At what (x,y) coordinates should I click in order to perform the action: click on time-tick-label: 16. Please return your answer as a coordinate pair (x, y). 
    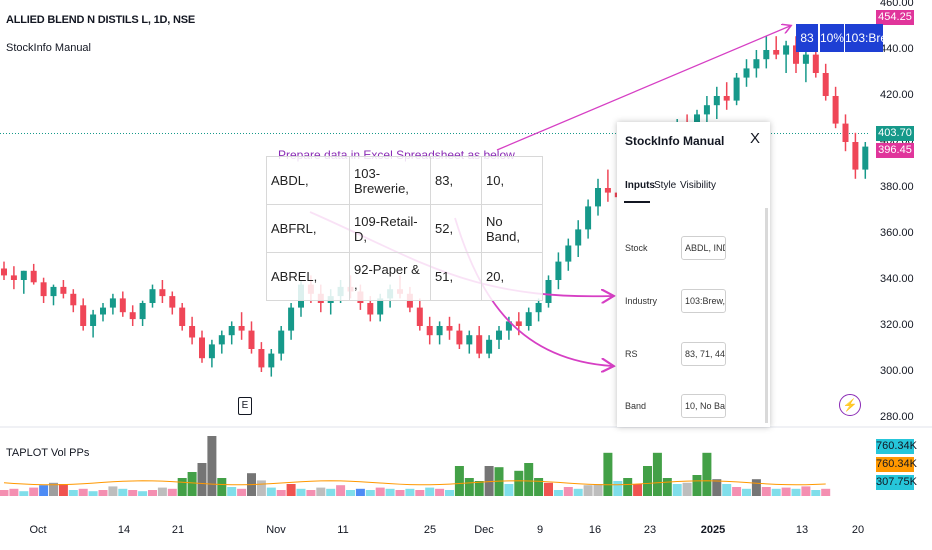
    Looking at the image, I should click on (595, 530).